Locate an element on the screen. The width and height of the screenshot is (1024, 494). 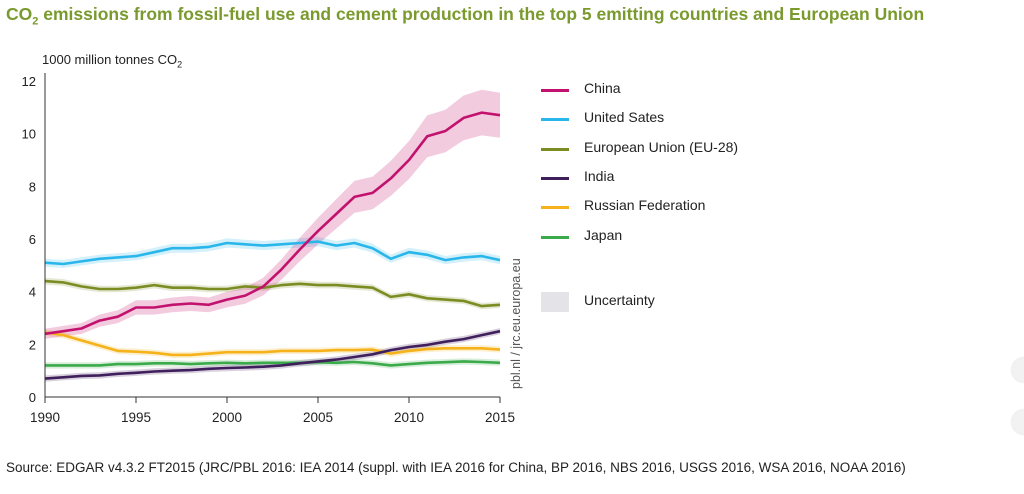
legend-label-china: China is located at coordinates (602, 88).